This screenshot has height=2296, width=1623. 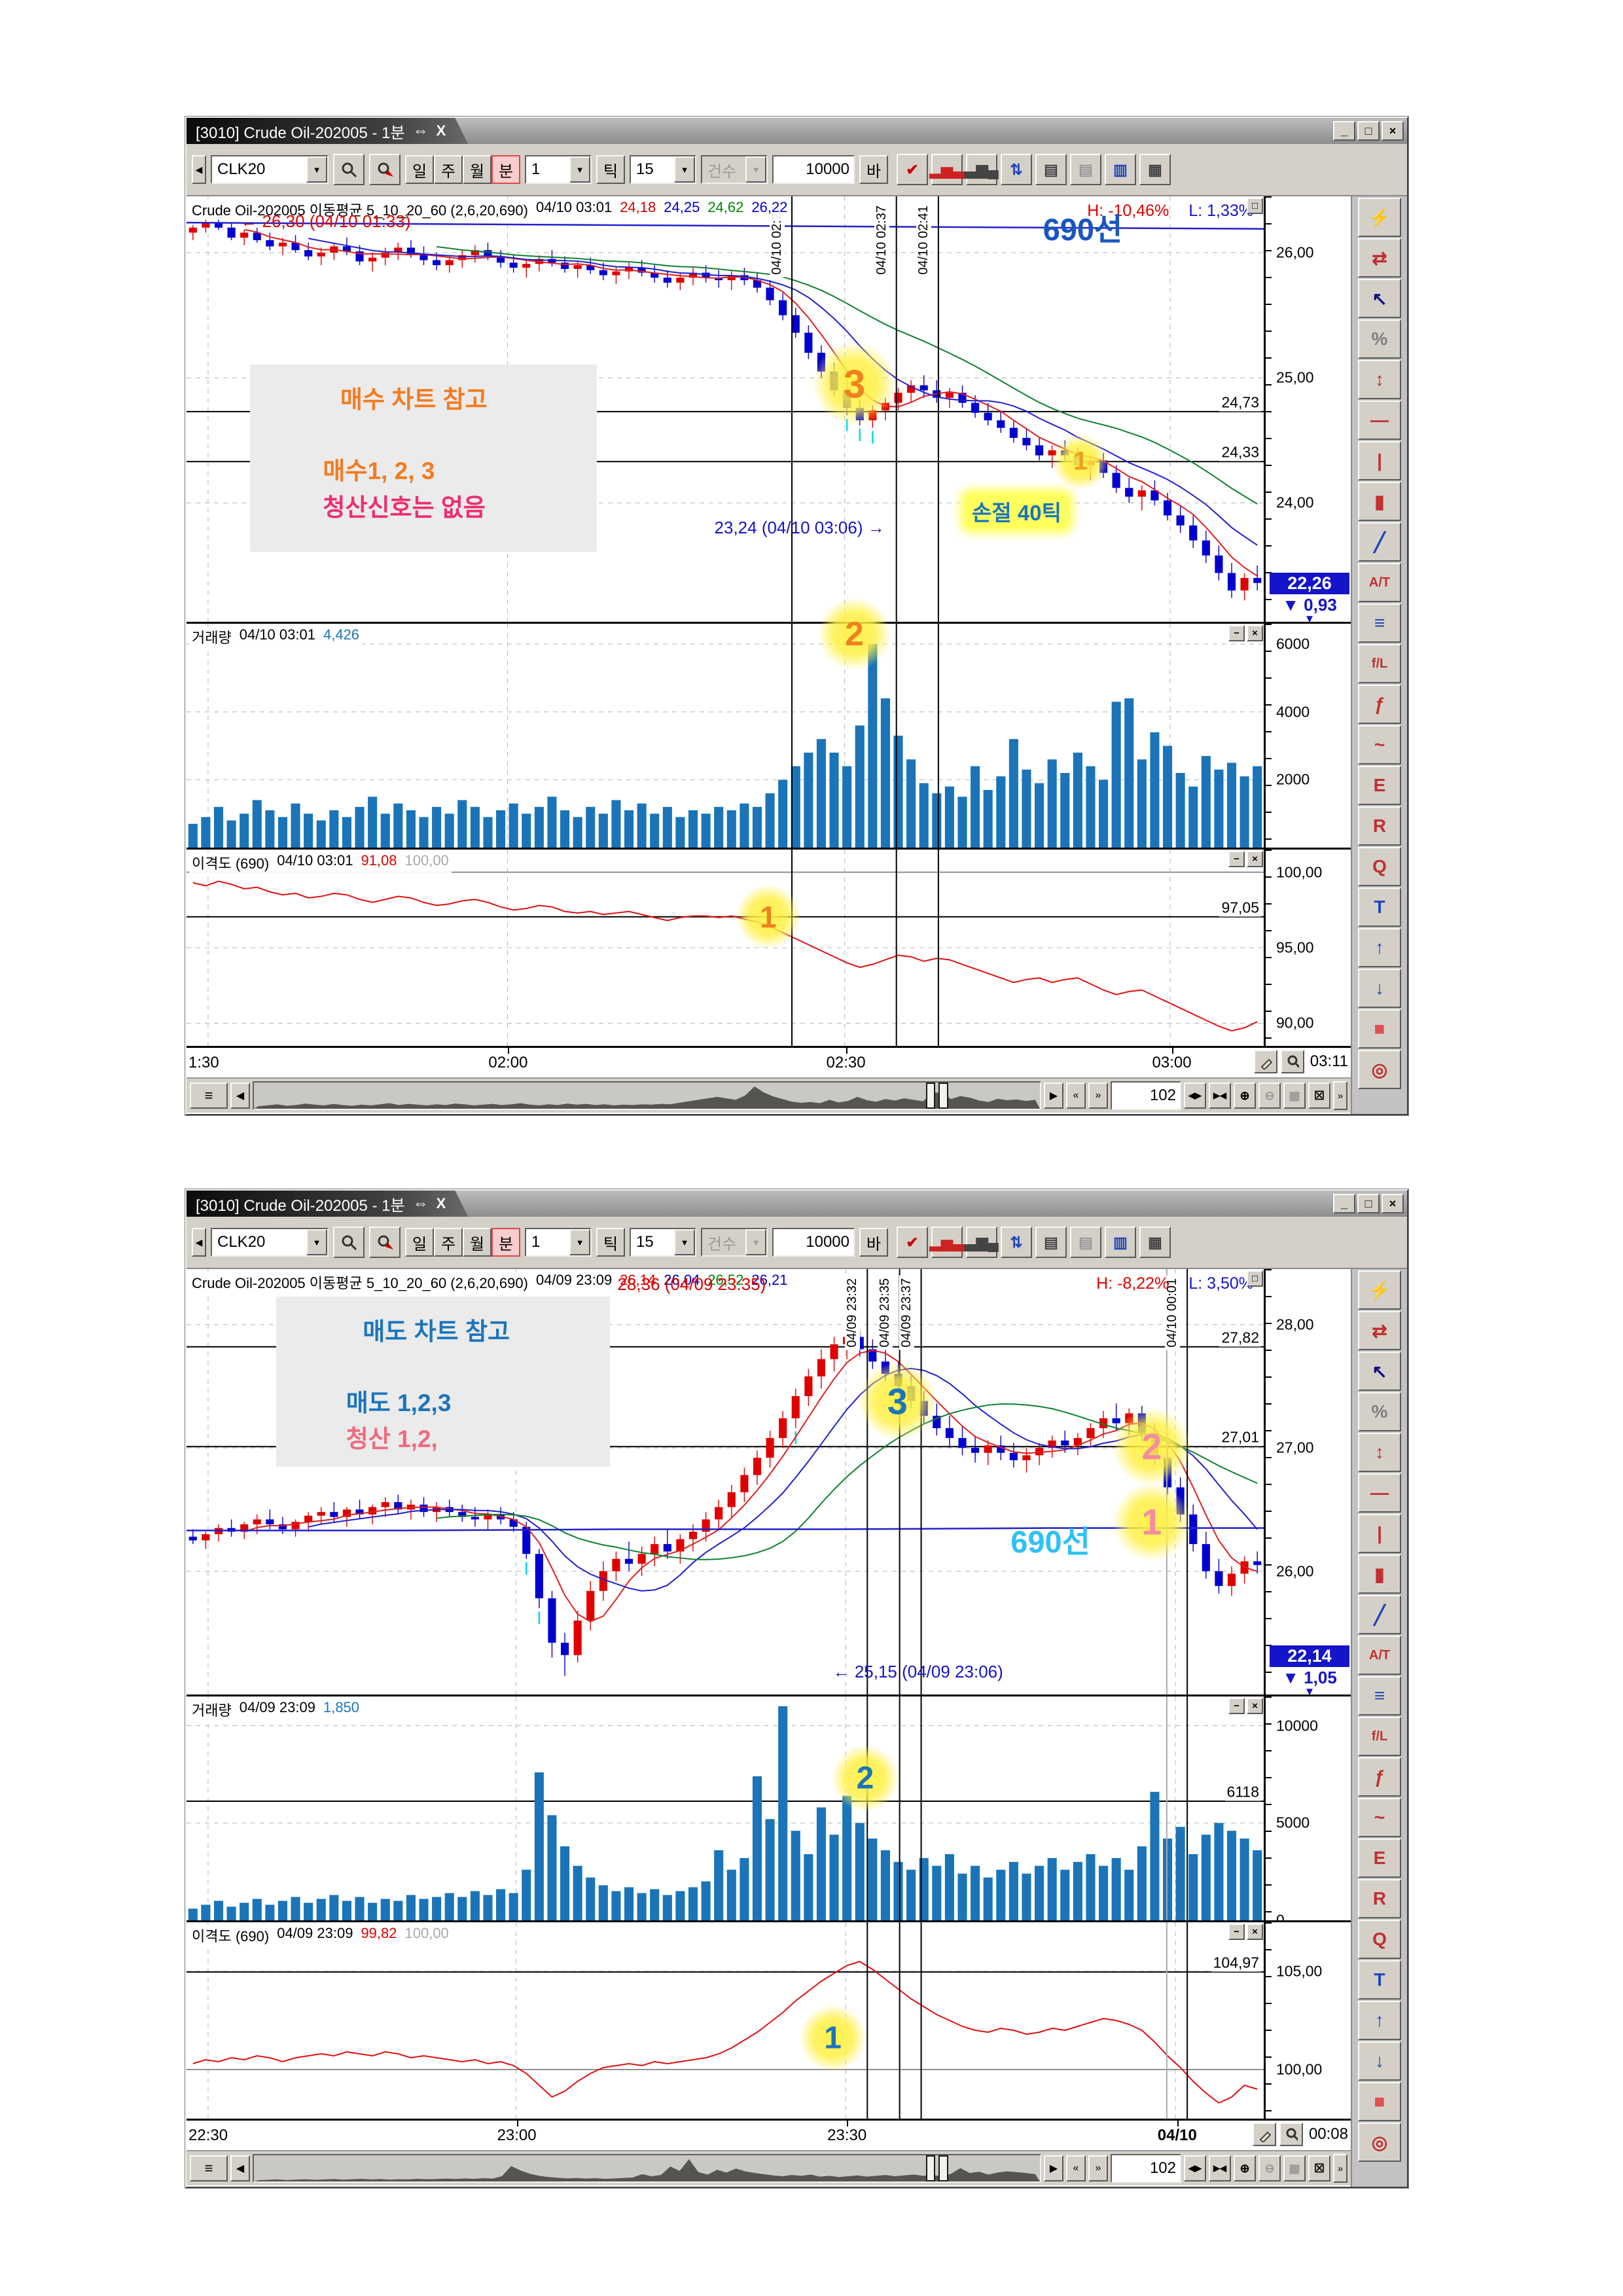 What do you see at coordinates (813, 169) in the screenshot?
I see `bar-count-input` at bounding box center [813, 169].